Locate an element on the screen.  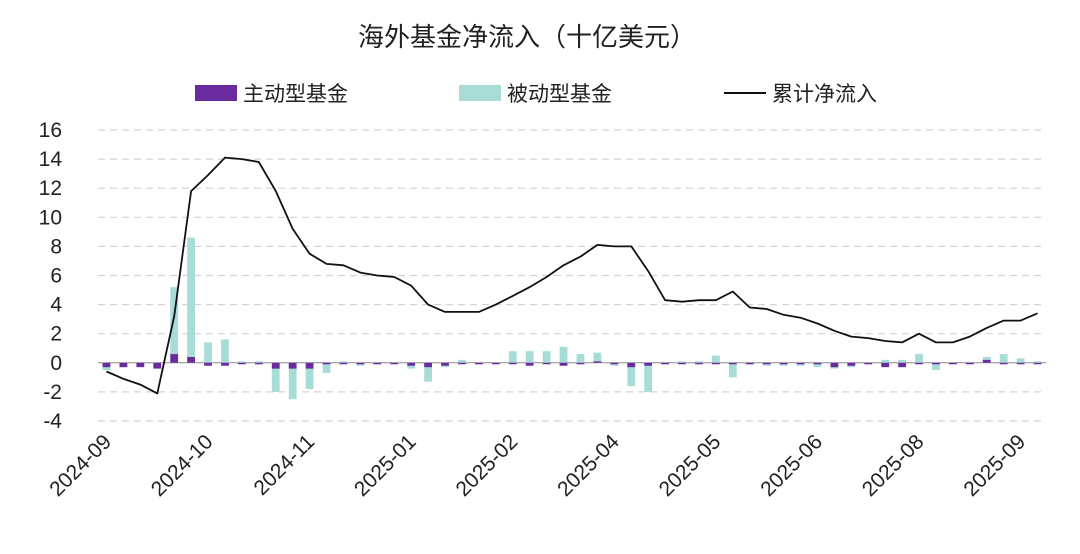
x-tick-label: 2025-01 is located at coordinates (385, 465).